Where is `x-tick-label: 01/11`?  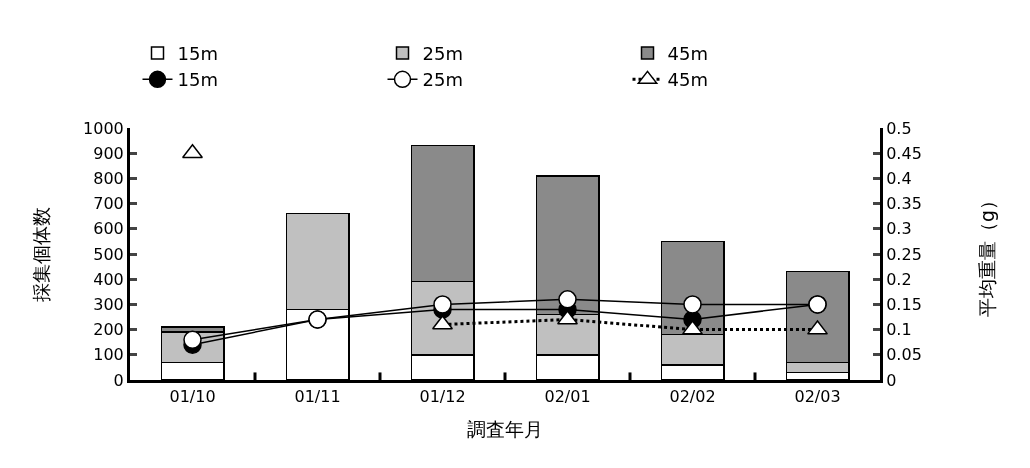 x-tick-label: 01/11 is located at coordinates (317, 397).